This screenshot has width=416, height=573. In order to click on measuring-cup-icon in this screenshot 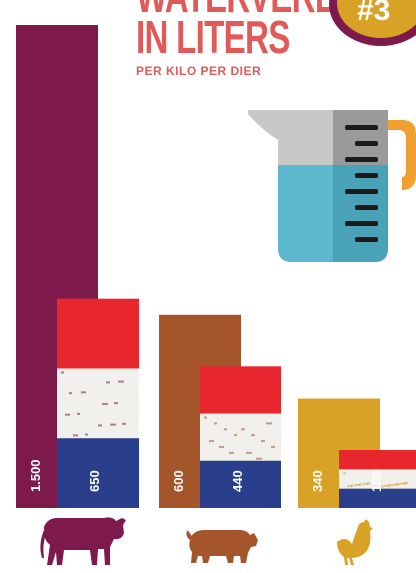, I will do `click(332, 186)`.